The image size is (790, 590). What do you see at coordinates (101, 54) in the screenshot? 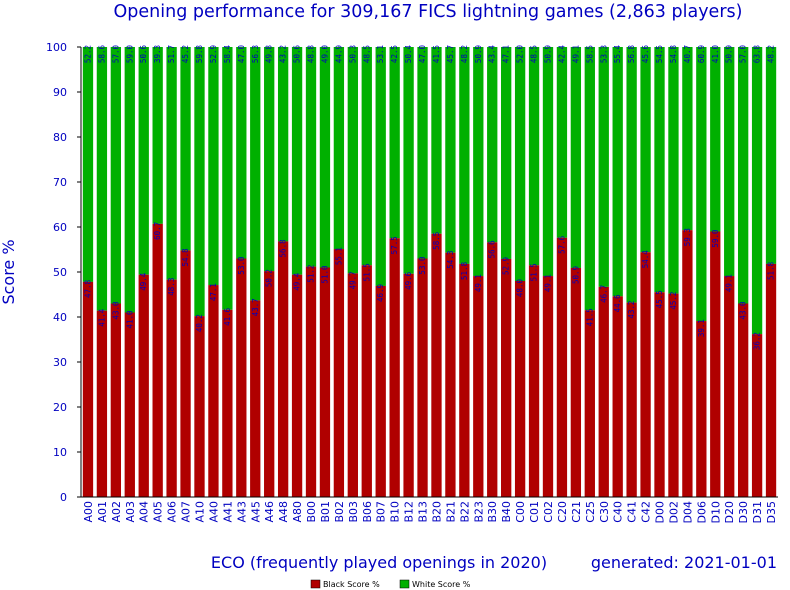
I see `data-label-white: 58.6` at bounding box center [101, 54].